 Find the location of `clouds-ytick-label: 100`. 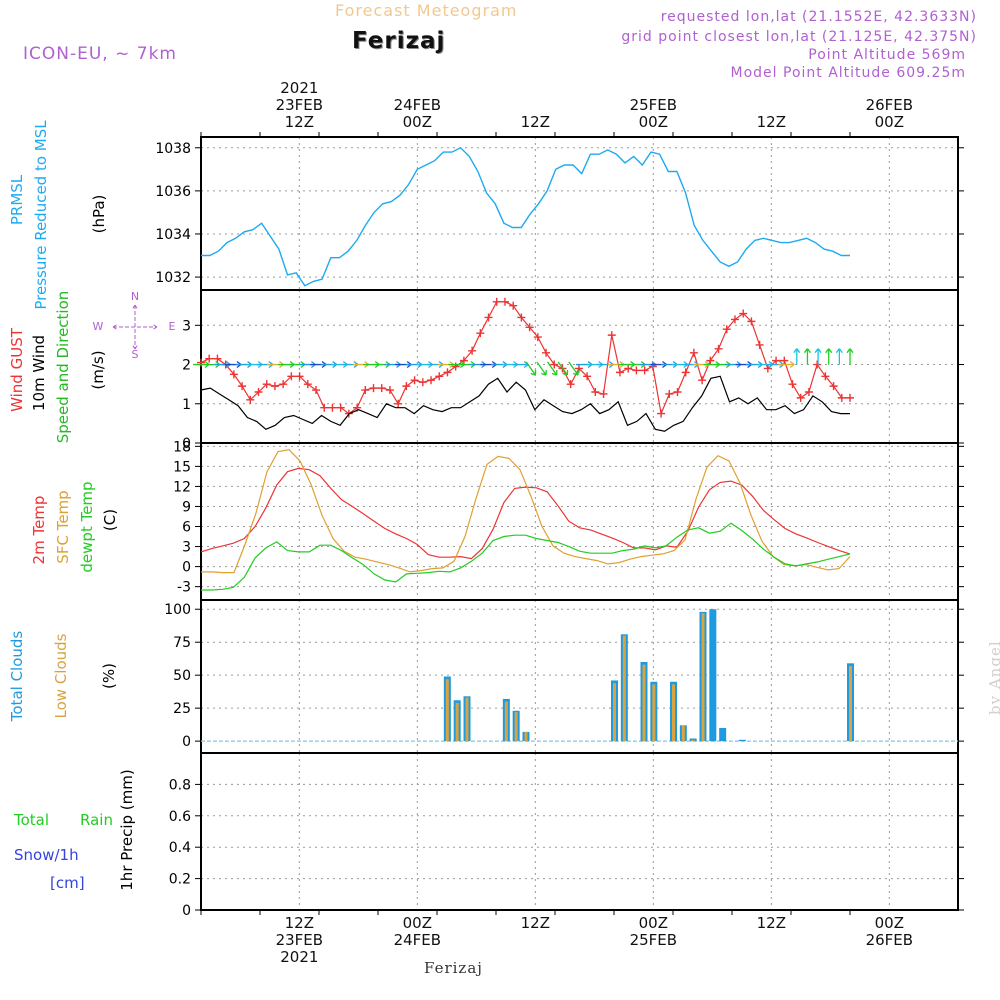

clouds-ytick-label: 100 is located at coordinates (177, 610).